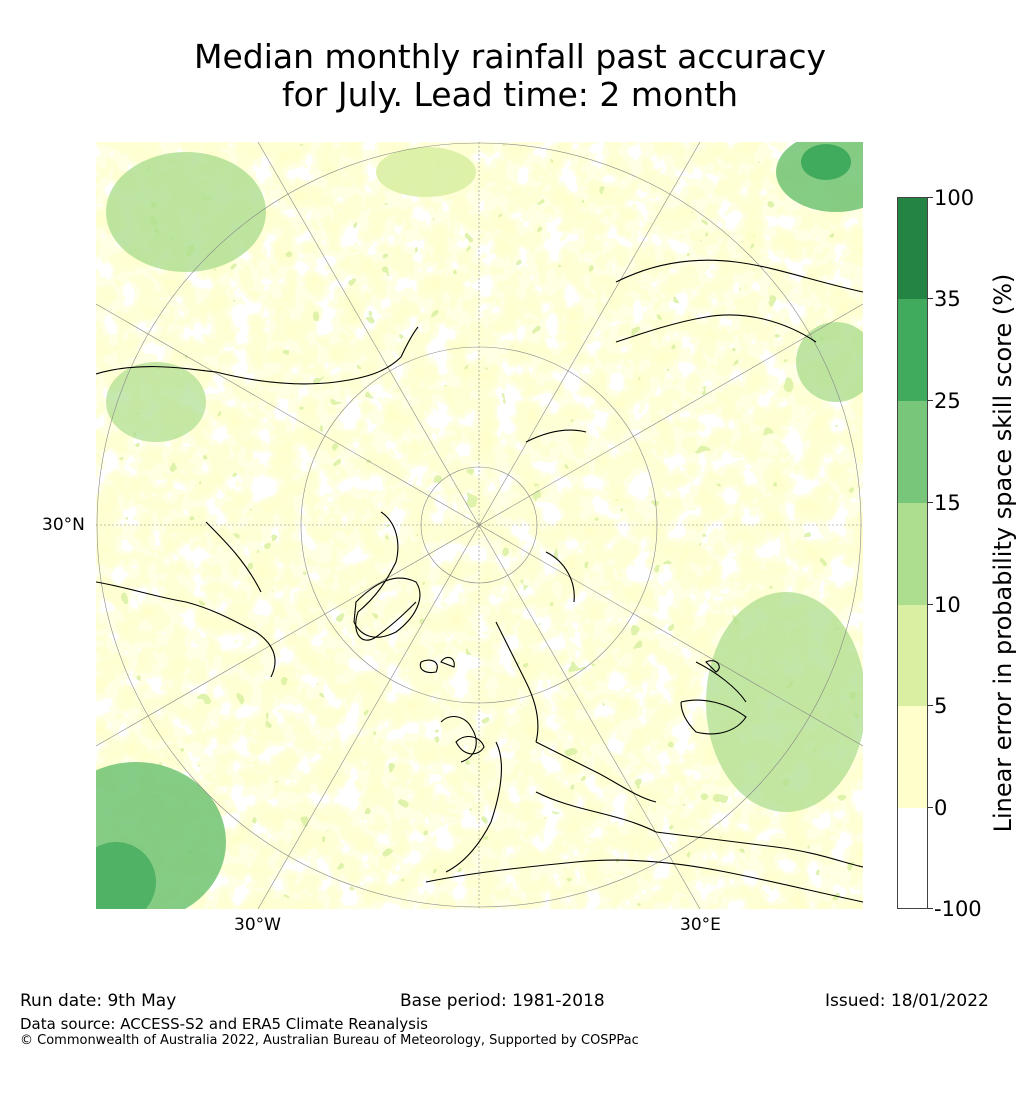 Image resolution: width=1020 pixels, height=1095 pixels. Describe the element at coordinates (510, 56) in the screenshot. I see `title-line-1: Median monthly rainfall past accuracy` at that location.